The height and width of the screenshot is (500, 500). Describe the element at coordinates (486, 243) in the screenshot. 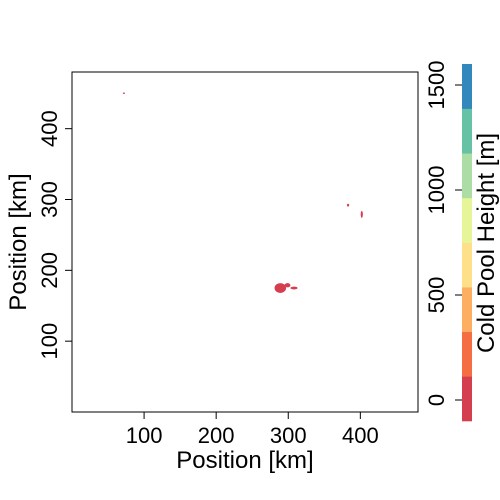

I see `colorbar-title: Cold Pool Height [m]` at that location.